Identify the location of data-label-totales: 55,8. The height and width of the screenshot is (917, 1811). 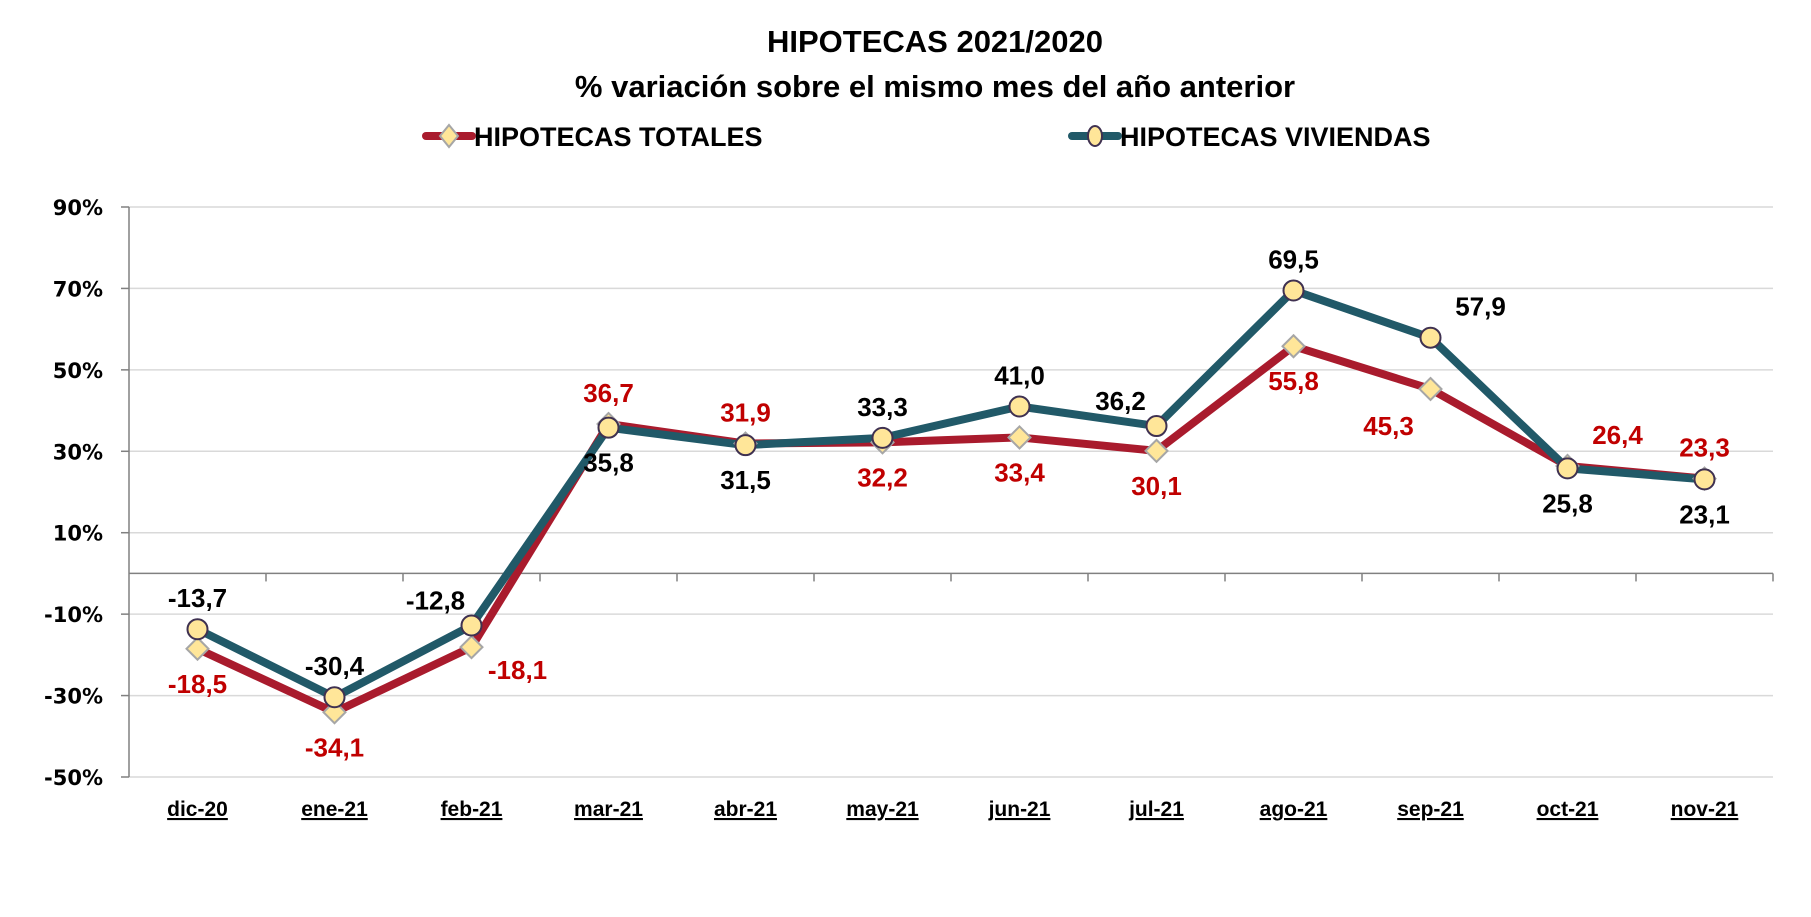
(1293, 381).